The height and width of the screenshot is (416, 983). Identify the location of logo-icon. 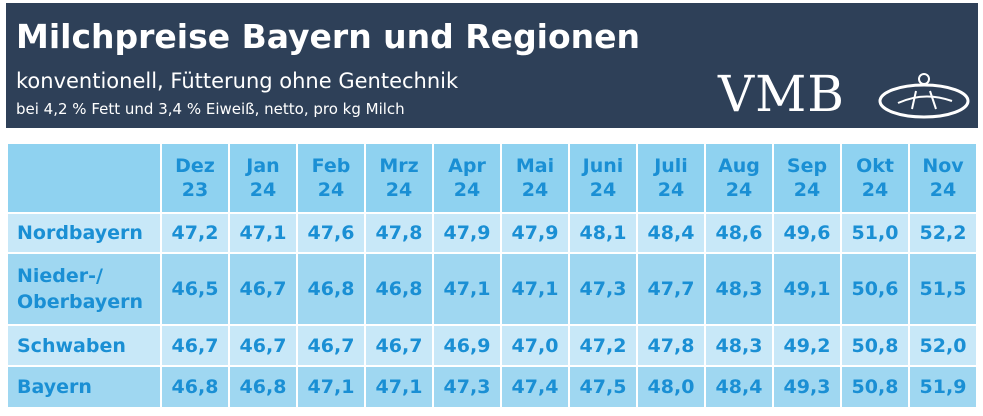
(924, 96).